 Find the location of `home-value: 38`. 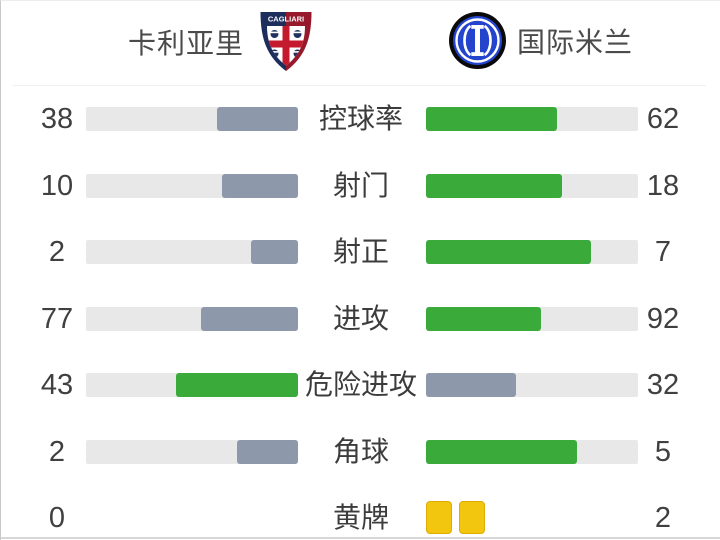

home-value: 38 is located at coordinates (57, 119).